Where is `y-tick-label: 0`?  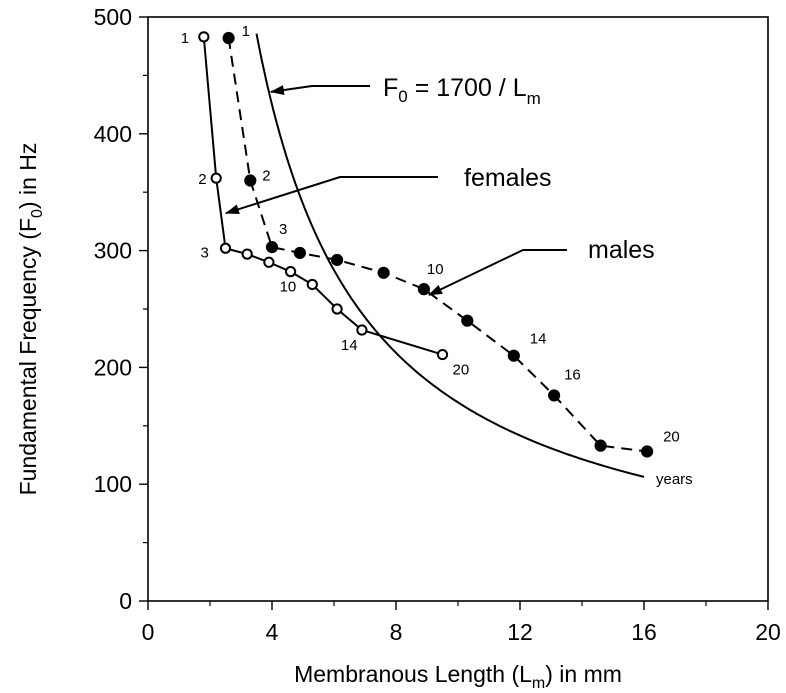 y-tick-label: 0 is located at coordinates (125, 601).